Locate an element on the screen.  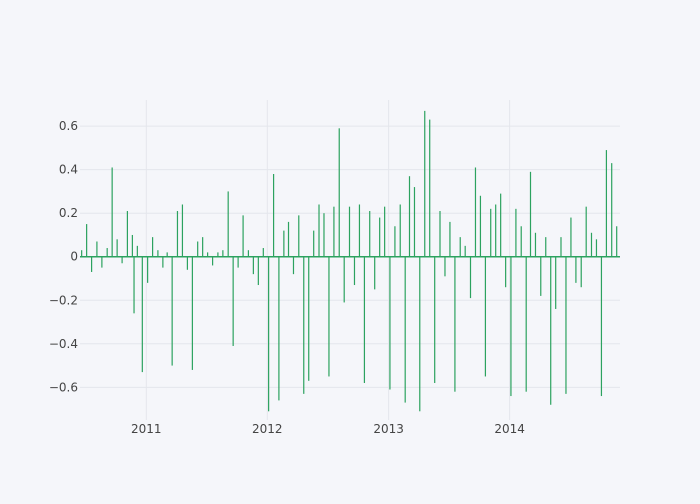
x-tick-labels: 2011 2012 2013 2014 is located at coordinates (328, 429).